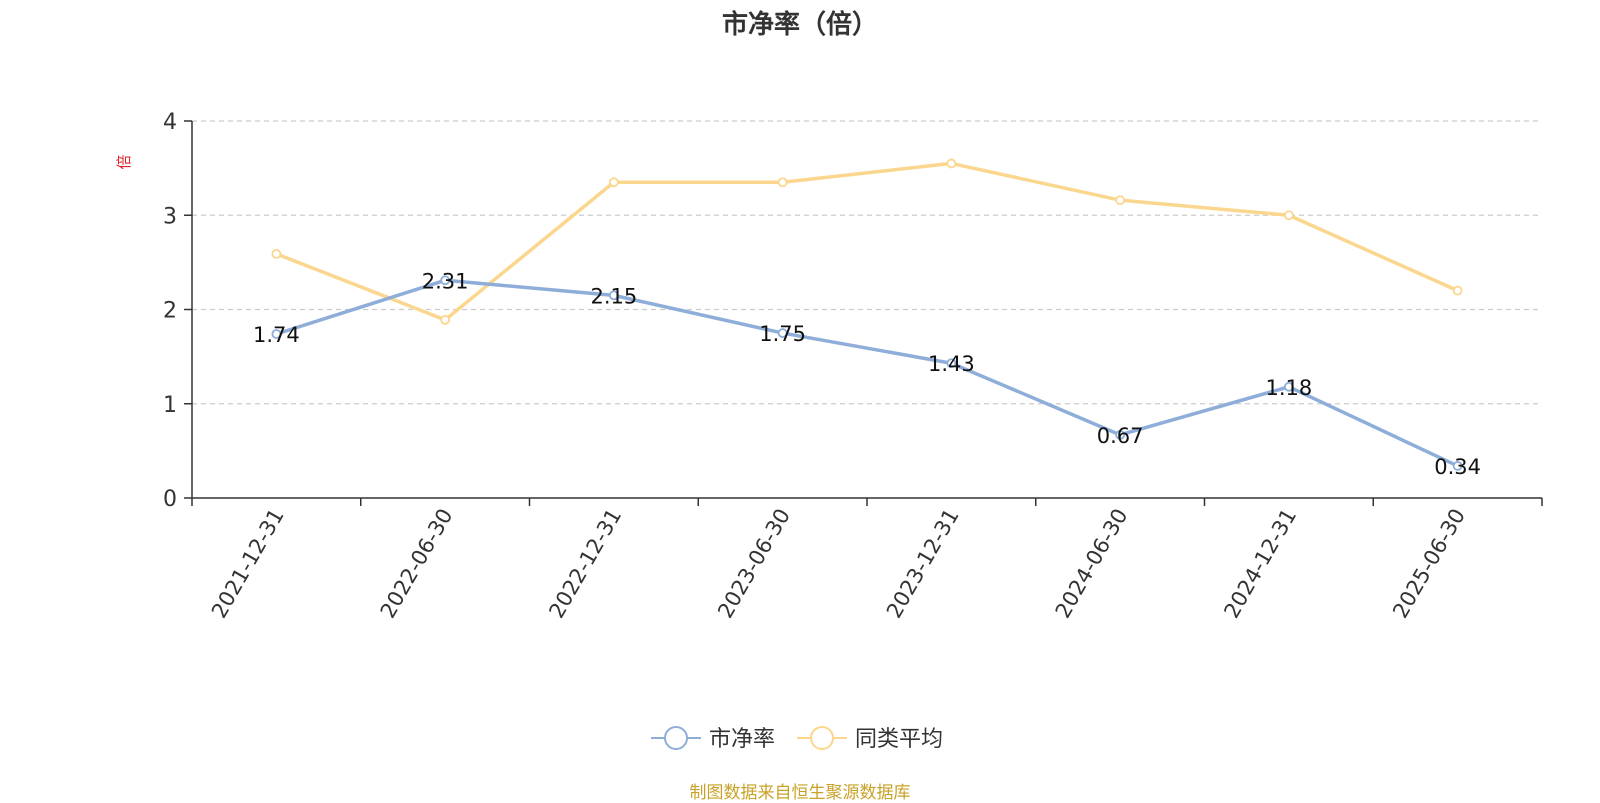  I want to click on x-tick-label: 2024-06-30, so click(1092, 564).